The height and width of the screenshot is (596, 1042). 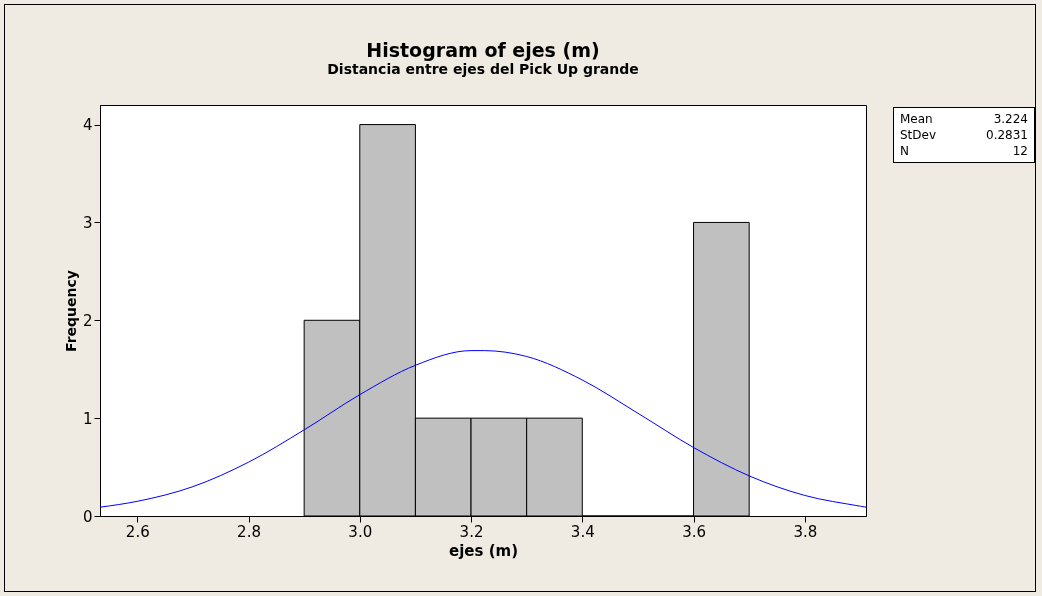 I want to click on x-tick-label: 2.6, so click(x=137, y=531).